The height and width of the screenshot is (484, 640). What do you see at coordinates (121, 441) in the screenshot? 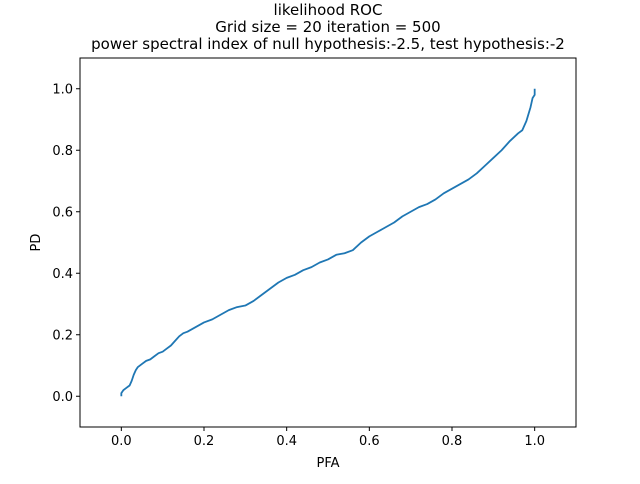
I see `x-tick-label: 0.0` at bounding box center [121, 441].